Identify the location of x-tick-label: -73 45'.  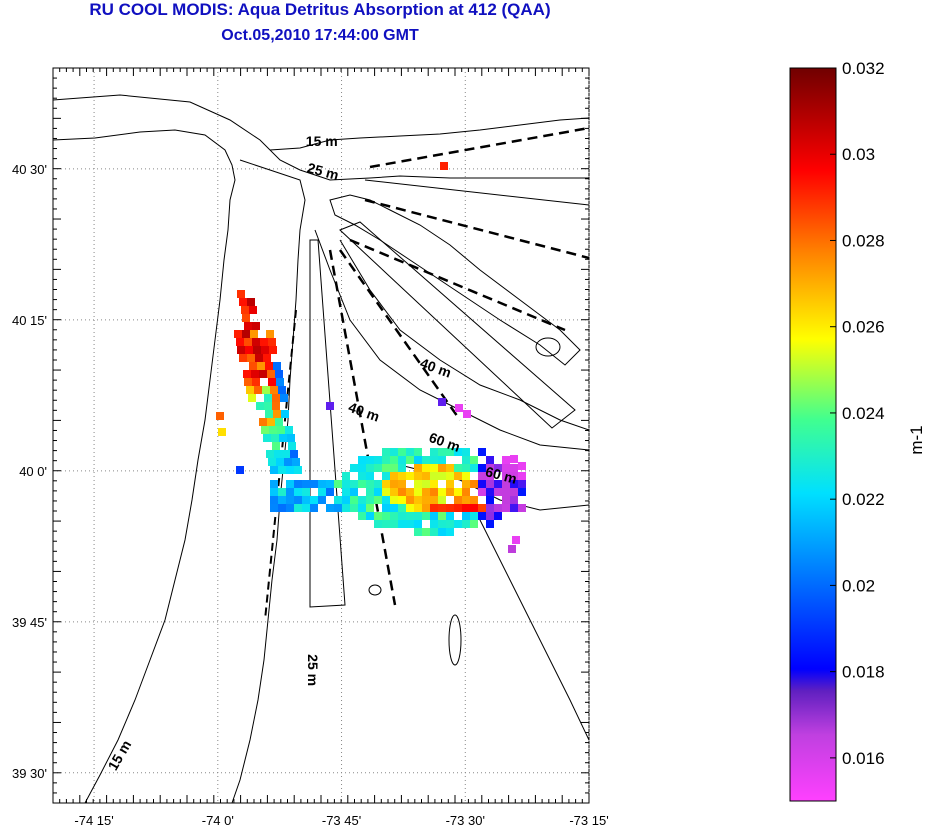
(341, 820).